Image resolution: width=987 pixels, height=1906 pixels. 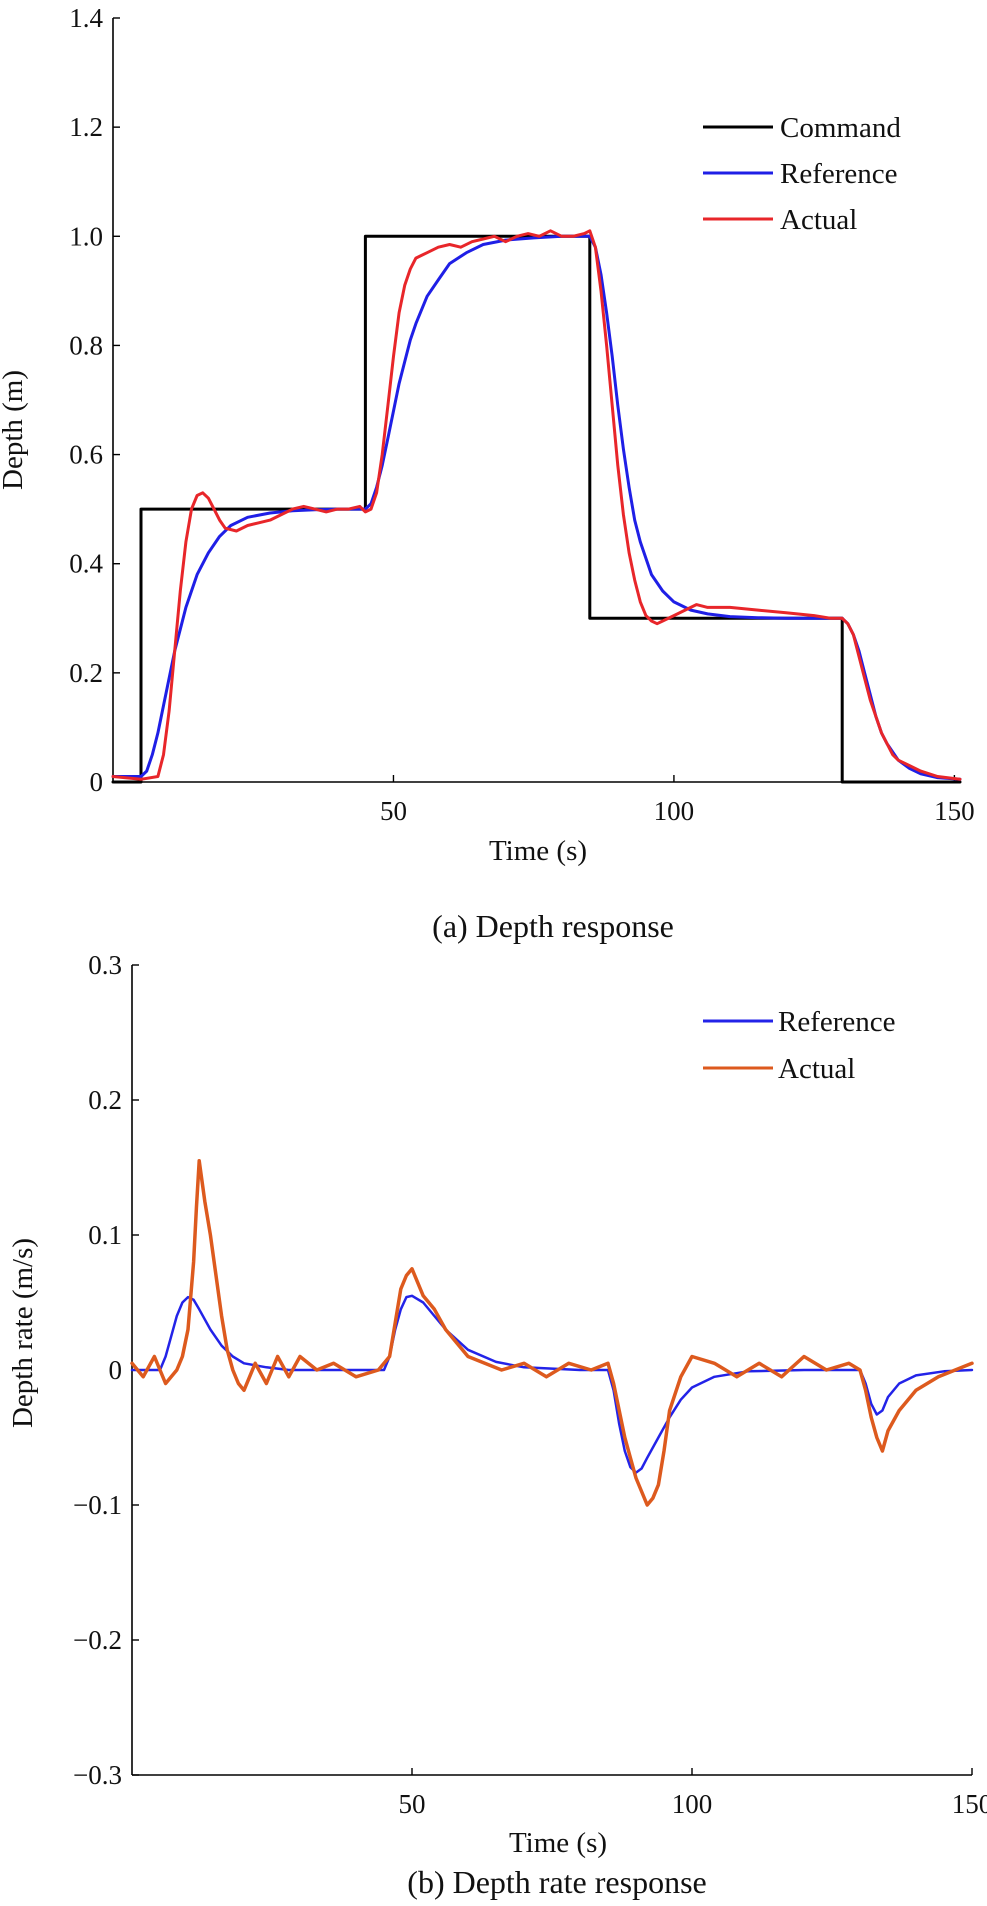 I want to click on chart-b-legend: Reference Actual, so click(x=799, y=1045).